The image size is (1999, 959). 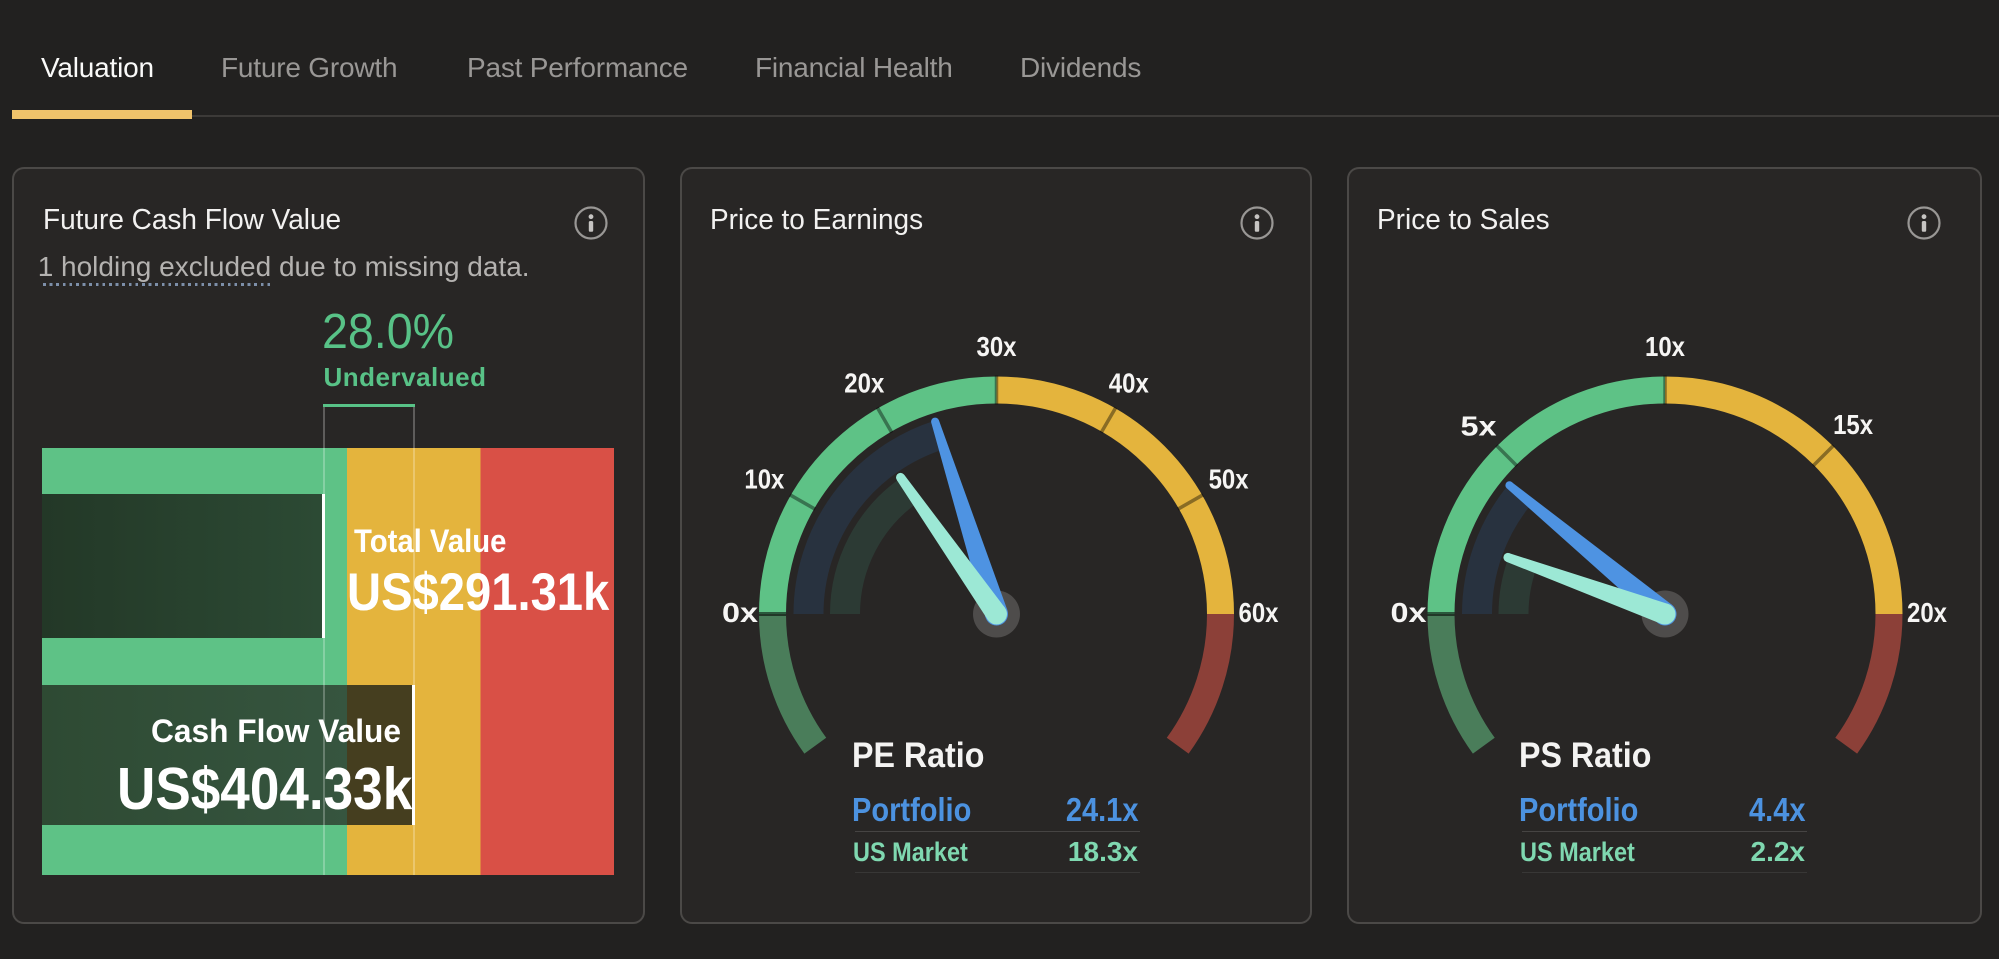 I want to click on svg-text: 5x, so click(x=1478, y=426).